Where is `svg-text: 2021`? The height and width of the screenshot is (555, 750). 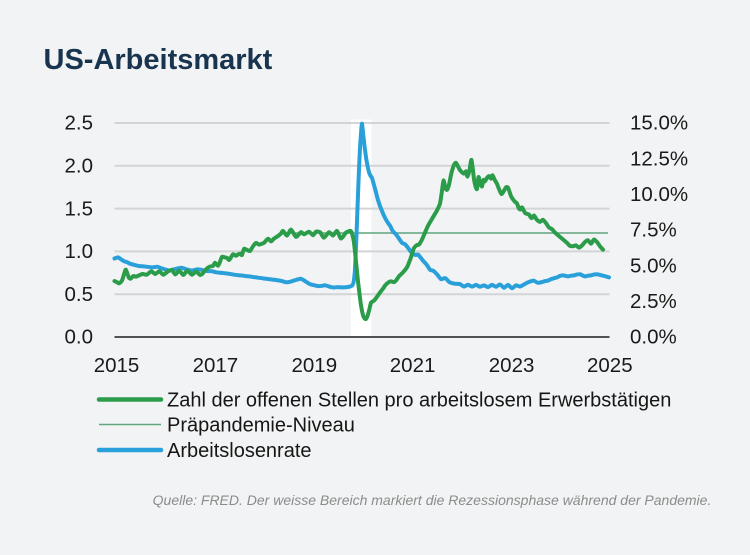 svg-text: 2021 is located at coordinates (413, 365).